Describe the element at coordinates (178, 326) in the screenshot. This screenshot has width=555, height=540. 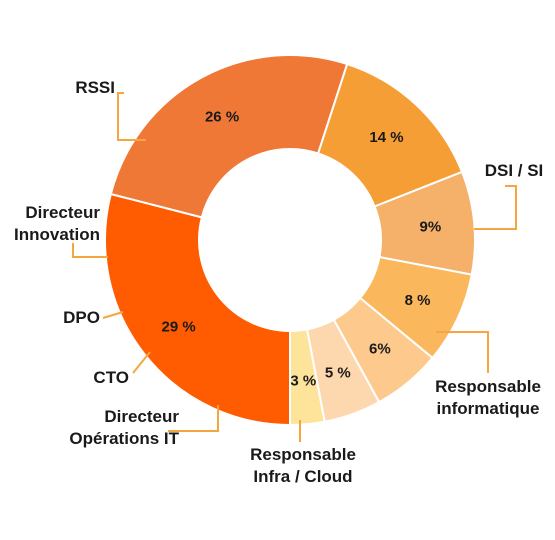
I see `value-label-rssi: 29 %` at that location.